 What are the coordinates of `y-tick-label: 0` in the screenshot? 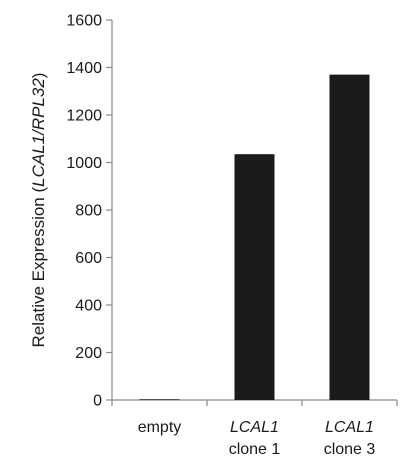 It's located at (97, 401).